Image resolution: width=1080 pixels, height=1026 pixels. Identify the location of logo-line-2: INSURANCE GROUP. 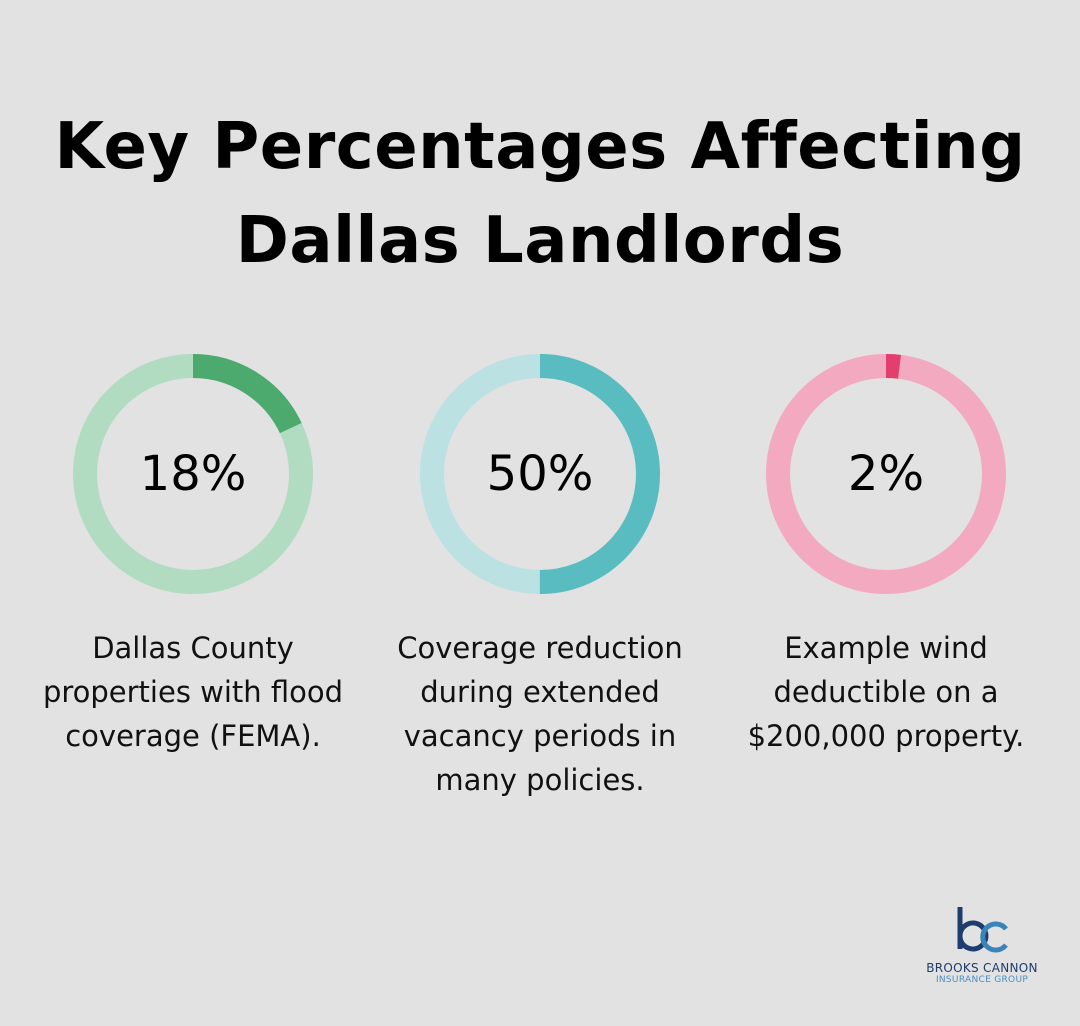
(982, 980).